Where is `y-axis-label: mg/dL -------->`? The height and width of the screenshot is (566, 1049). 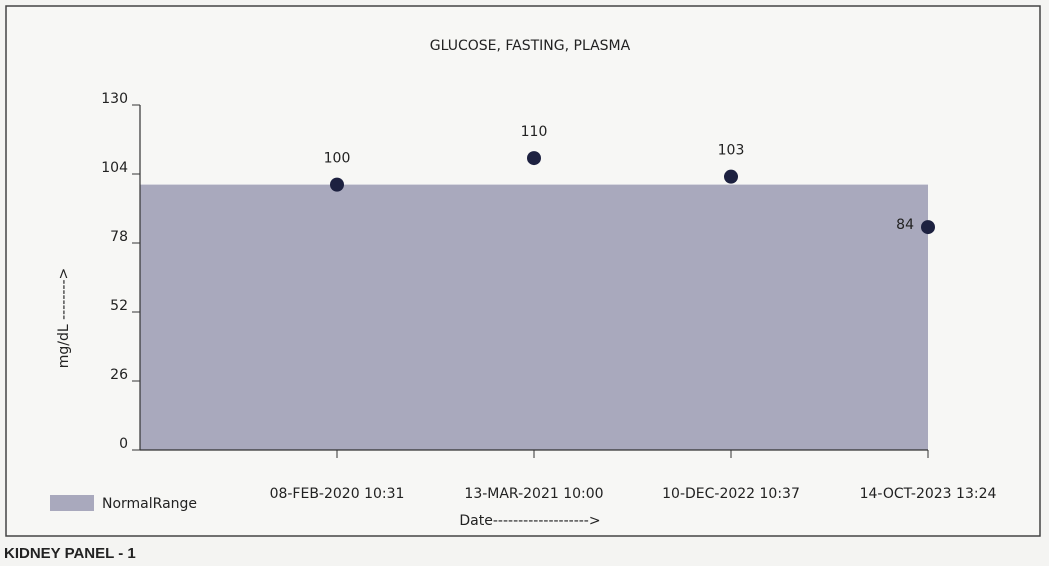 y-axis-label: mg/dL --------> is located at coordinates (64, 318).